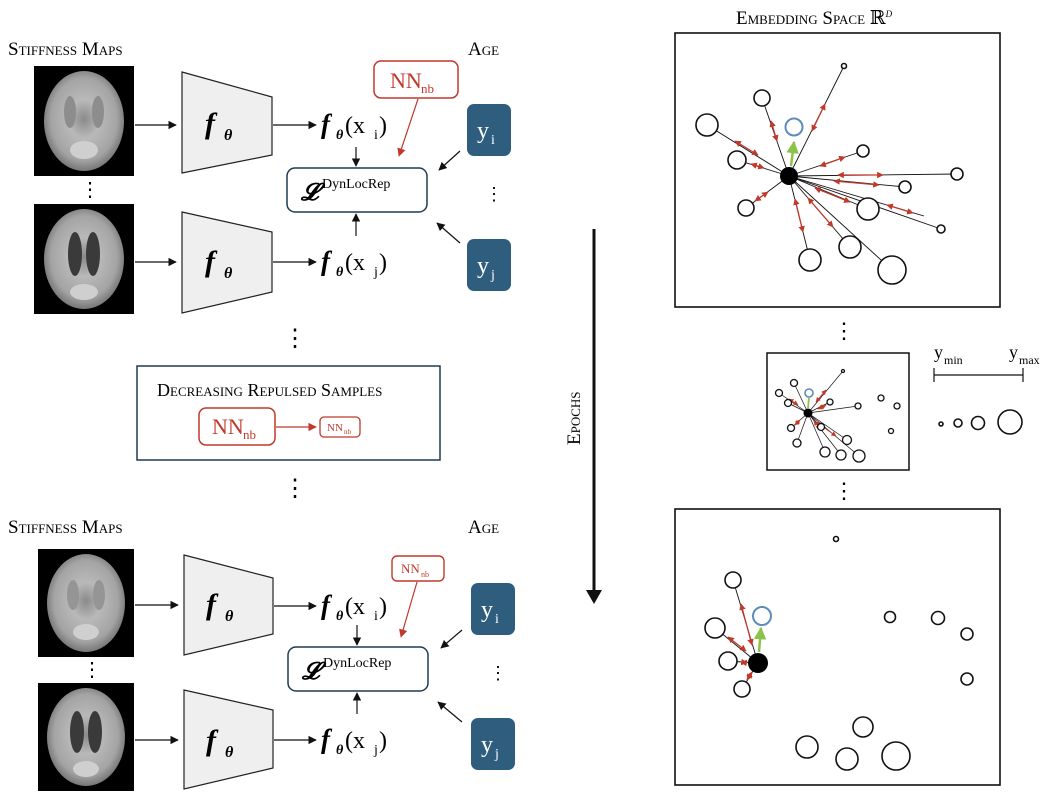 This screenshot has width=1048, height=795. Describe the element at coordinates (986, 388) in the screenshot. I see `size-legend: y min y max` at that location.